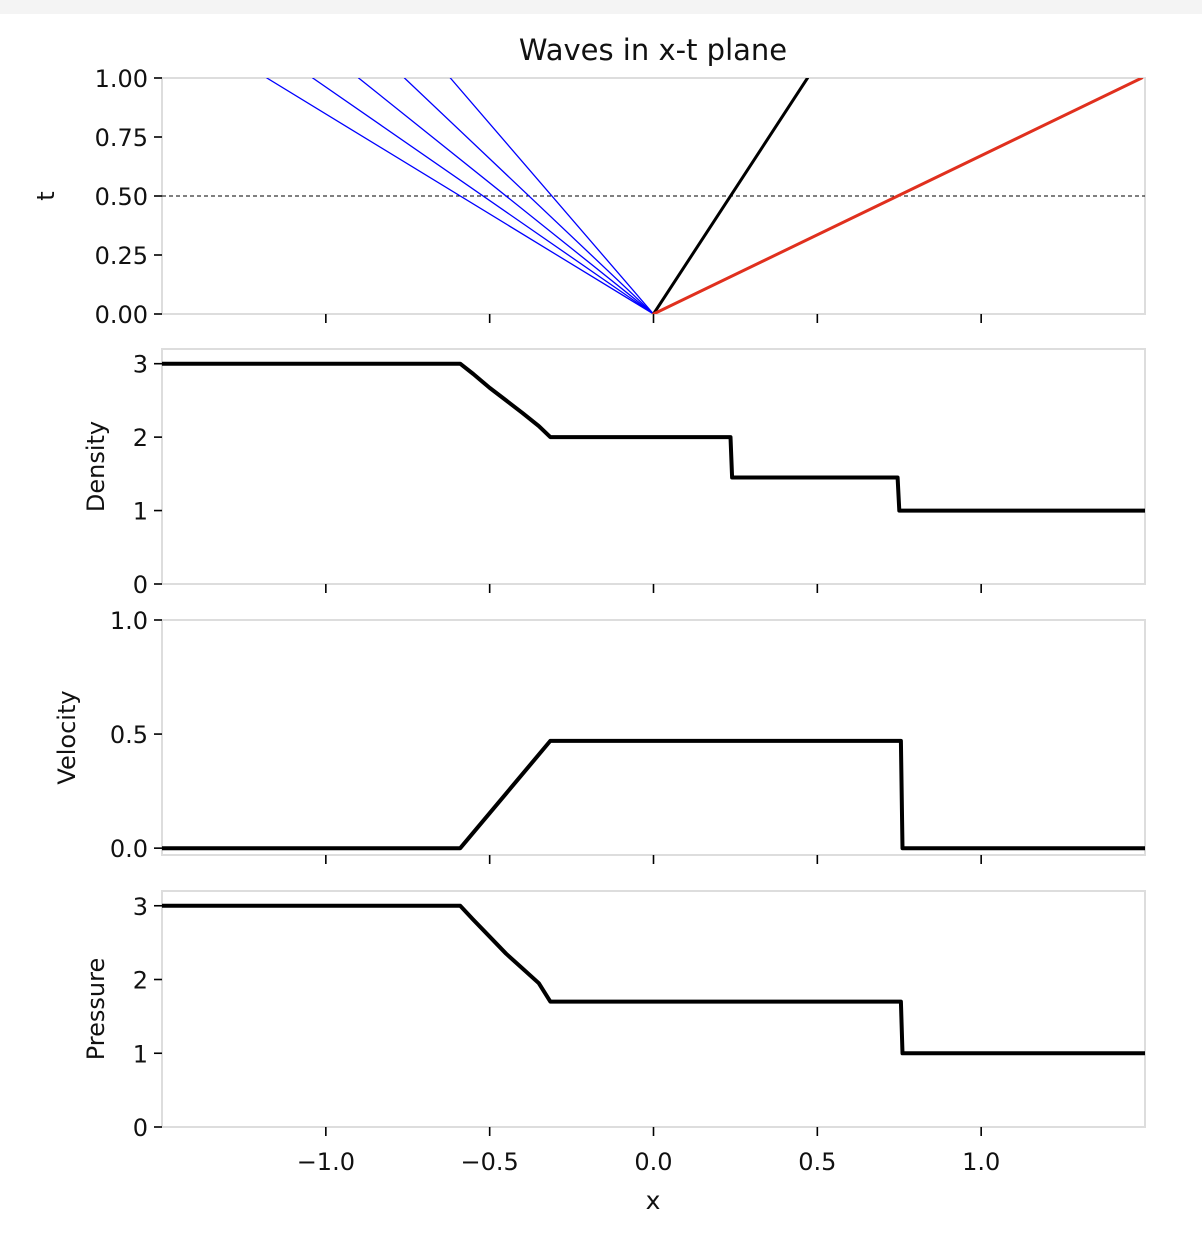  What do you see at coordinates (326, 1162) in the screenshot?
I see `x-tick-label: −1.0` at bounding box center [326, 1162].